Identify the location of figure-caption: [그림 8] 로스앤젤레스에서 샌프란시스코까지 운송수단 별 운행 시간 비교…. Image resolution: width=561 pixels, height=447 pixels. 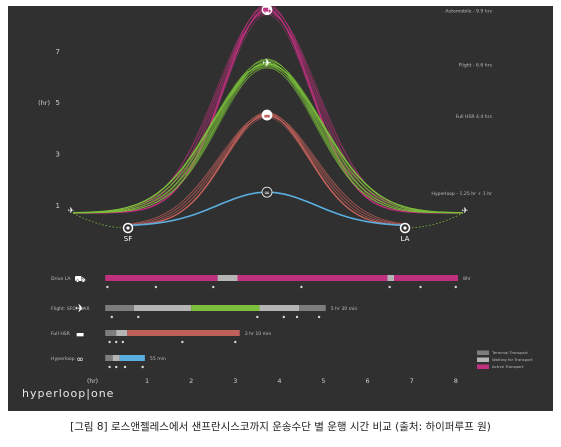
(280, 427).